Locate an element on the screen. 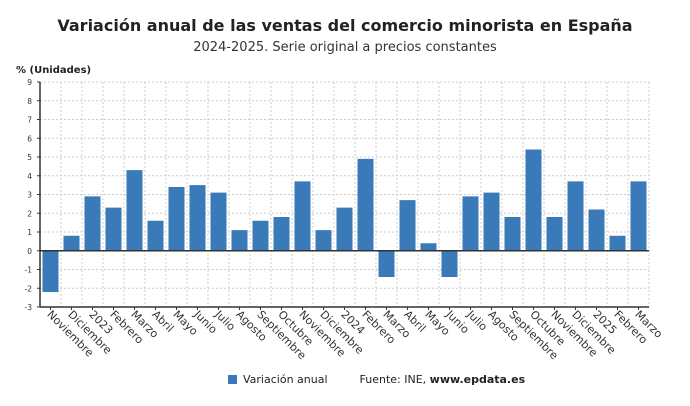 The image size is (690, 406). y-tick-label: 0 is located at coordinates (29, 251).